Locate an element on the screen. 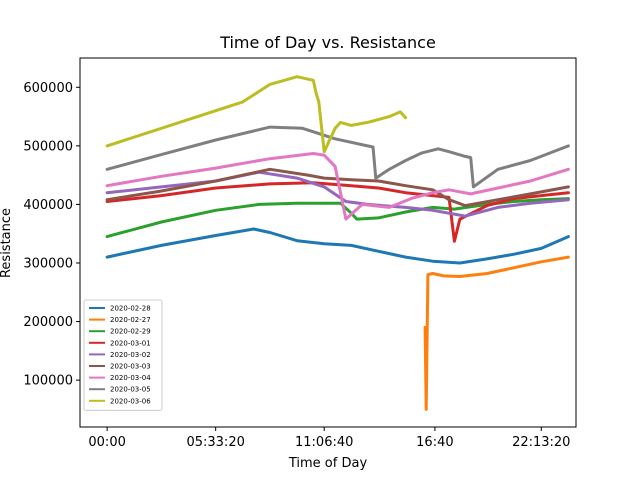  legend-box is located at coordinates (123, 355).